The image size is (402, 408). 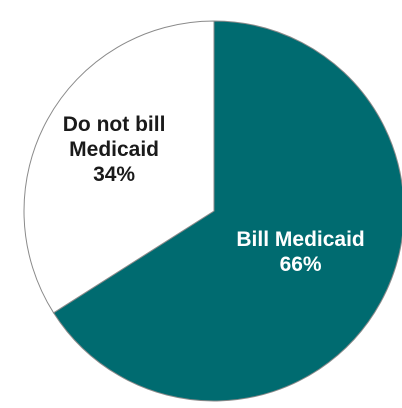 What do you see at coordinates (300, 252) in the screenshot?
I see `pie-slice-label-0: Bill Medicaid 66%` at bounding box center [300, 252].